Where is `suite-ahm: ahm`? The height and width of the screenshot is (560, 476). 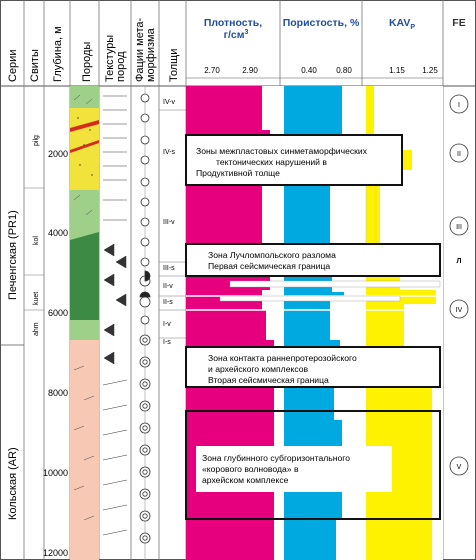 suite-ahm: ahm is located at coordinates (36, 329).